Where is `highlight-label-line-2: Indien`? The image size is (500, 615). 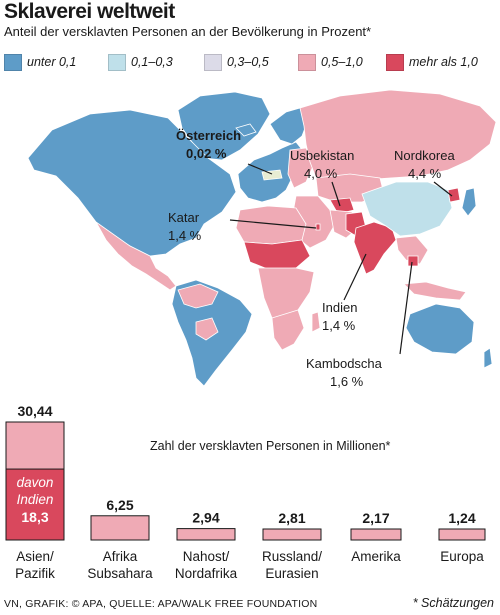
highlight-label-line-2: Indien is located at coordinates (35, 499).